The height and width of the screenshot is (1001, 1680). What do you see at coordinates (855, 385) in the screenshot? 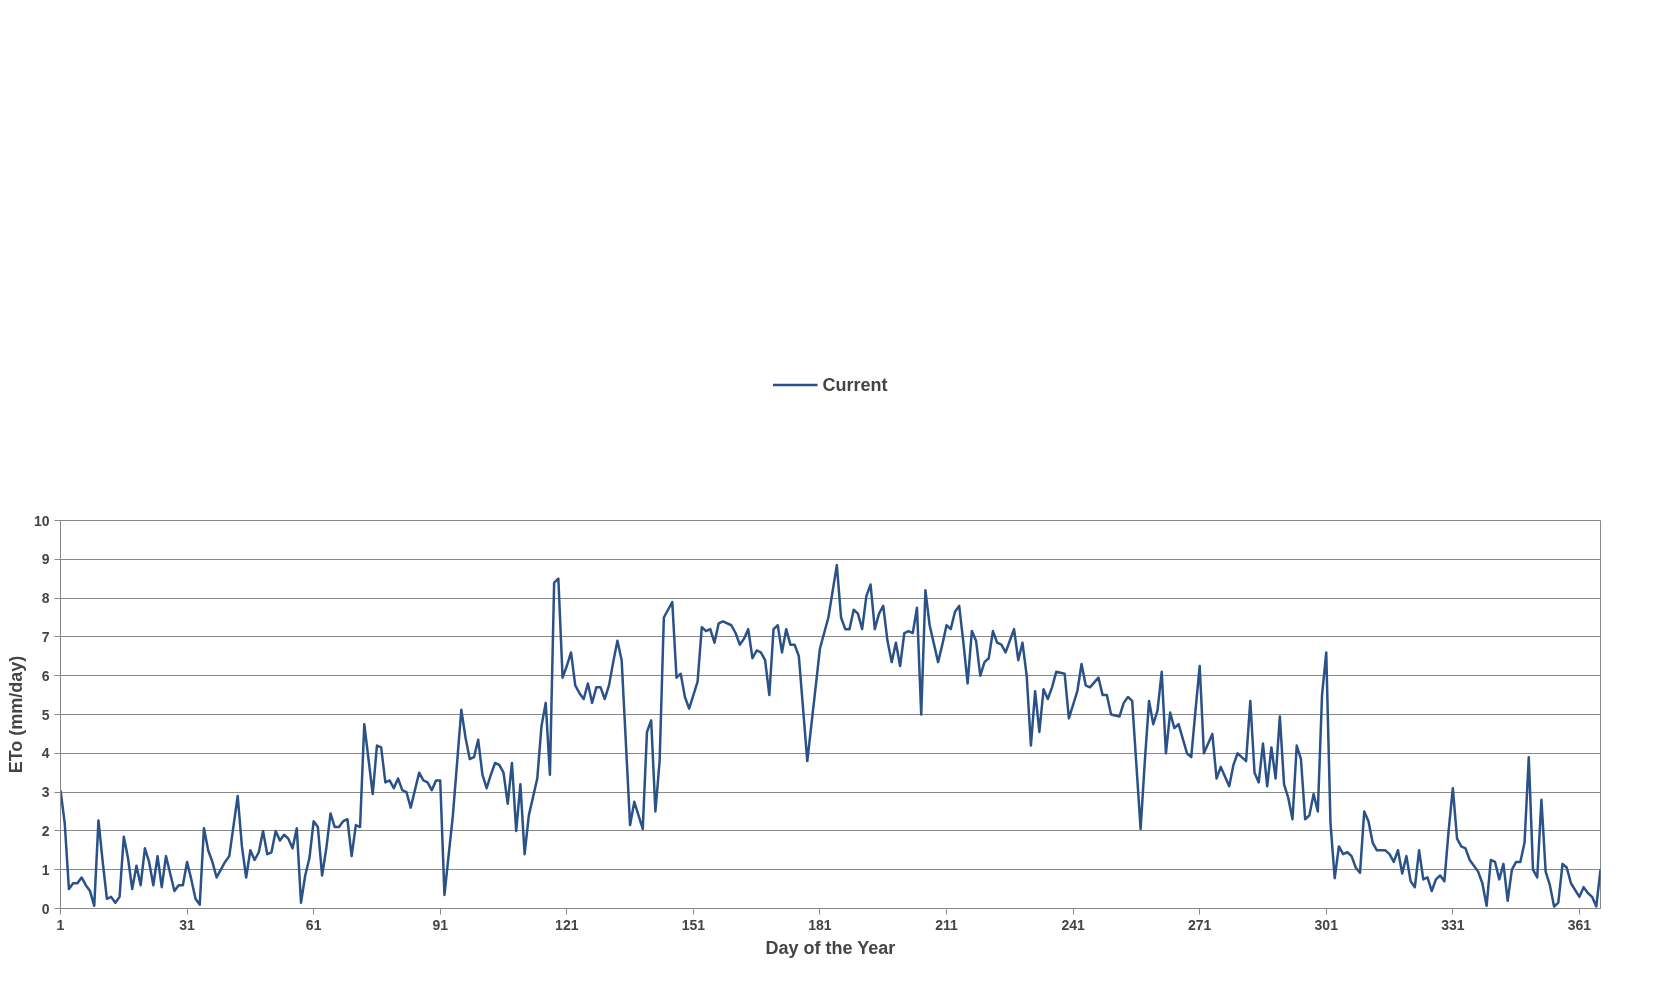
I see `legend-label: Current` at bounding box center [855, 385].